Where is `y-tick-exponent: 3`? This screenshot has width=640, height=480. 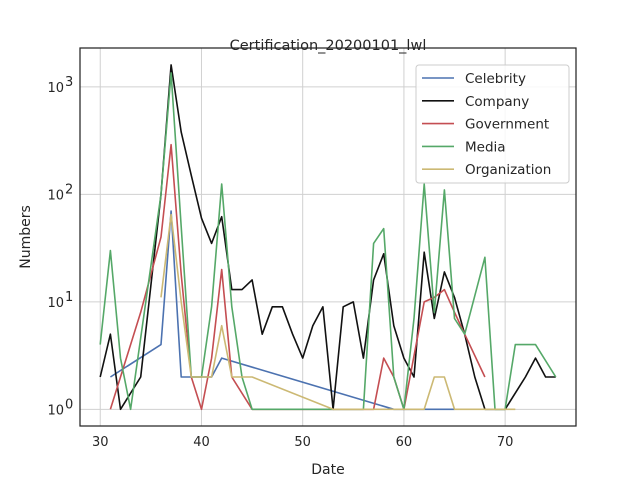 y-tick-exponent: 3 is located at coordinates (69, 82).